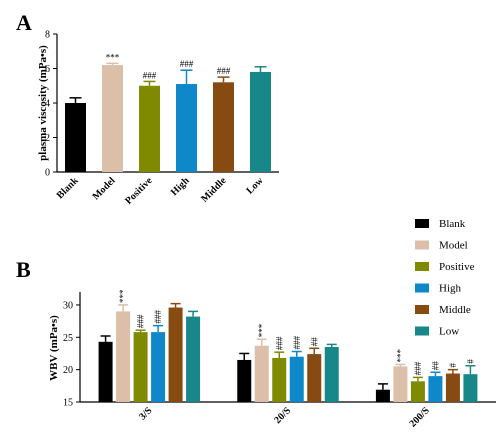 The width and height of the screenshot is (500, 438). What do you see at coordinates (450, 289) in the screenshot?
I see `legend-label-high: High` at bounding box center [450, 289].